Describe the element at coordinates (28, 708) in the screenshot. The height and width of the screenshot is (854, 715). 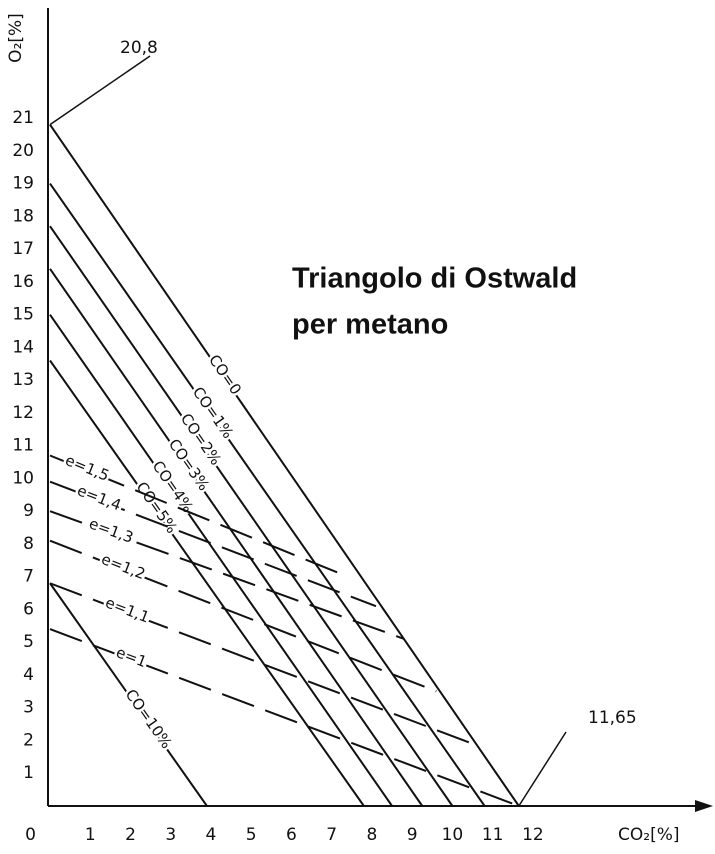
I see `y-tick-label: 3` at that location.